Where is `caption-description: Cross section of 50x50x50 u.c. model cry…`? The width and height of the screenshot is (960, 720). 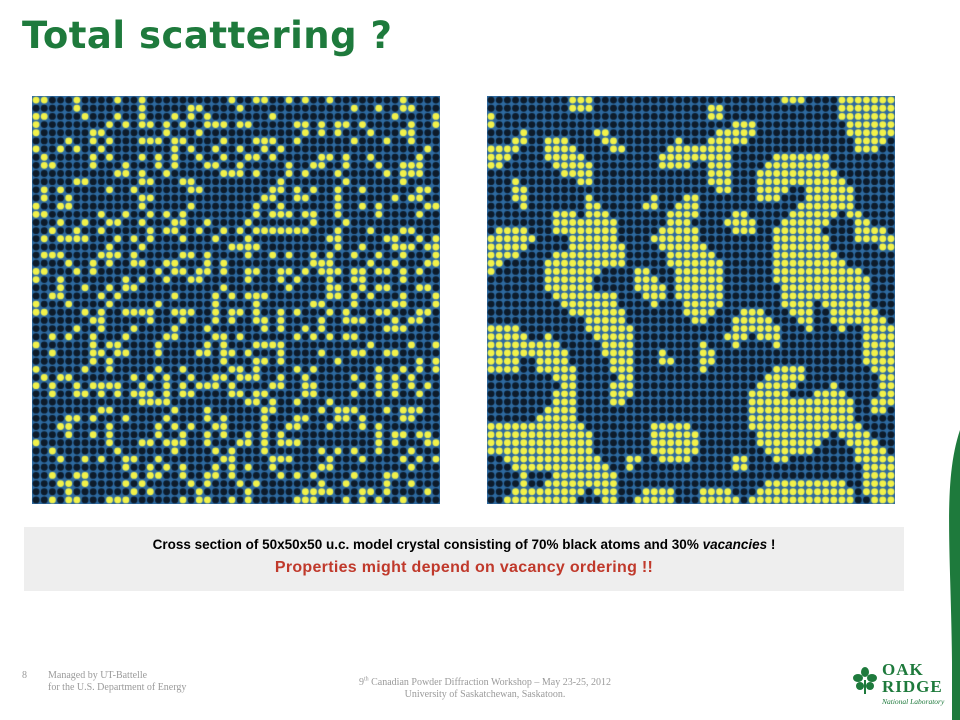 caption-description: Cross section of 50x50x50 u.c. model cry… is located at coordinates (464, 544).